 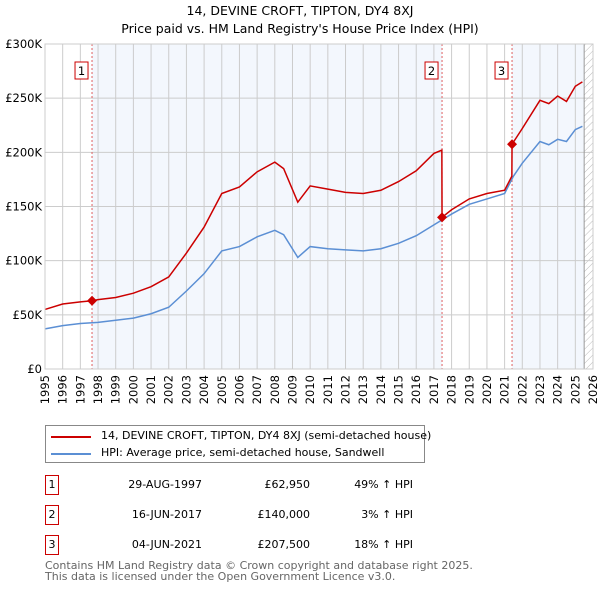 What do you see at coordinates (558, 389) in the screenshot?
I see `x-tick-label: 2024` at bounding box center [558, 389].